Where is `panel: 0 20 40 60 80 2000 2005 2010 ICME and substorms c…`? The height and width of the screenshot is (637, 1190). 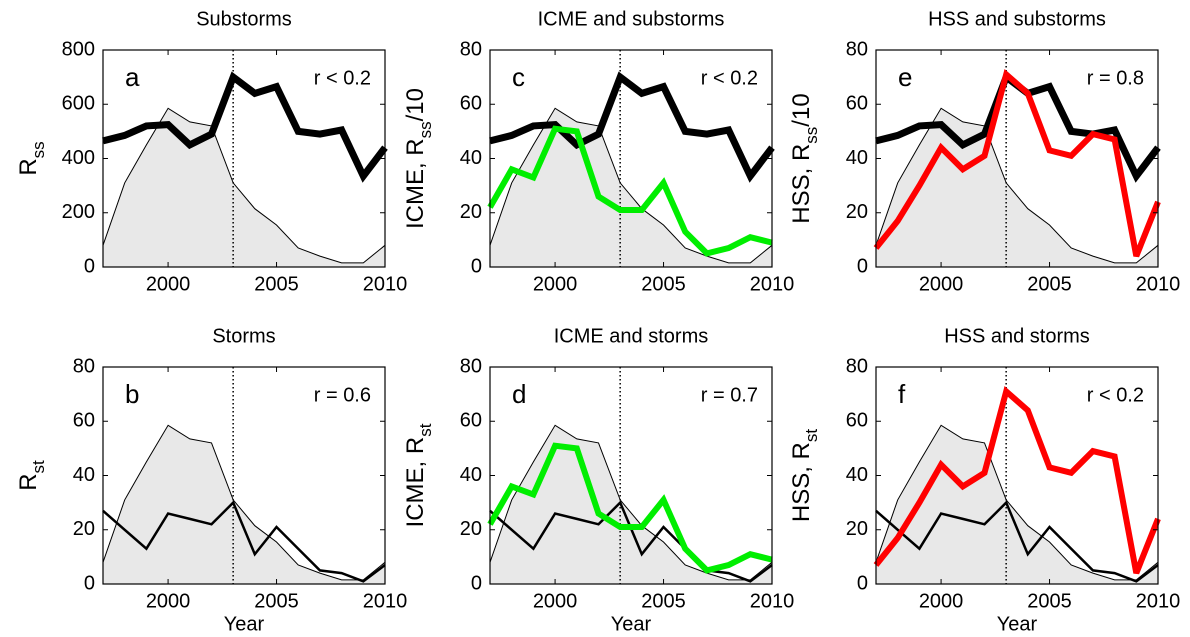
panel: 0 20 40 60 80 2000 2005 2010 ICME and substorms c… is located at coordinates (598, 151).